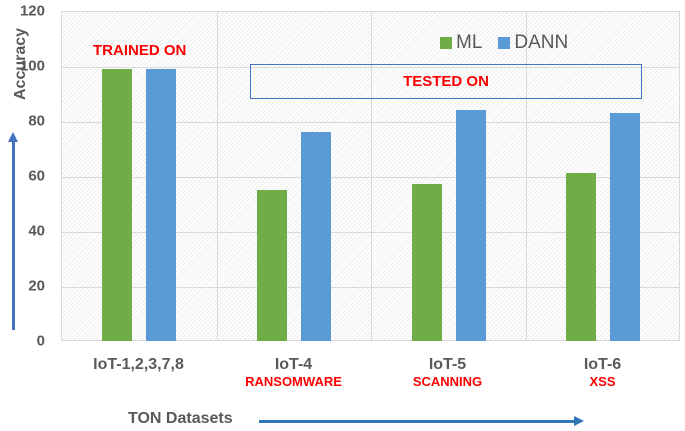  Describe the element at coordinates (140, 50) in the screenshot. I see `trained-on-label: TRAINED ON` at that location.